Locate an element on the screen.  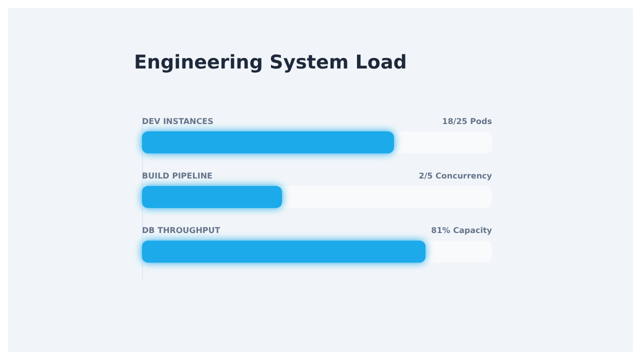
data-label: 2/5 Concurrency is located at coordinates (455, 176).